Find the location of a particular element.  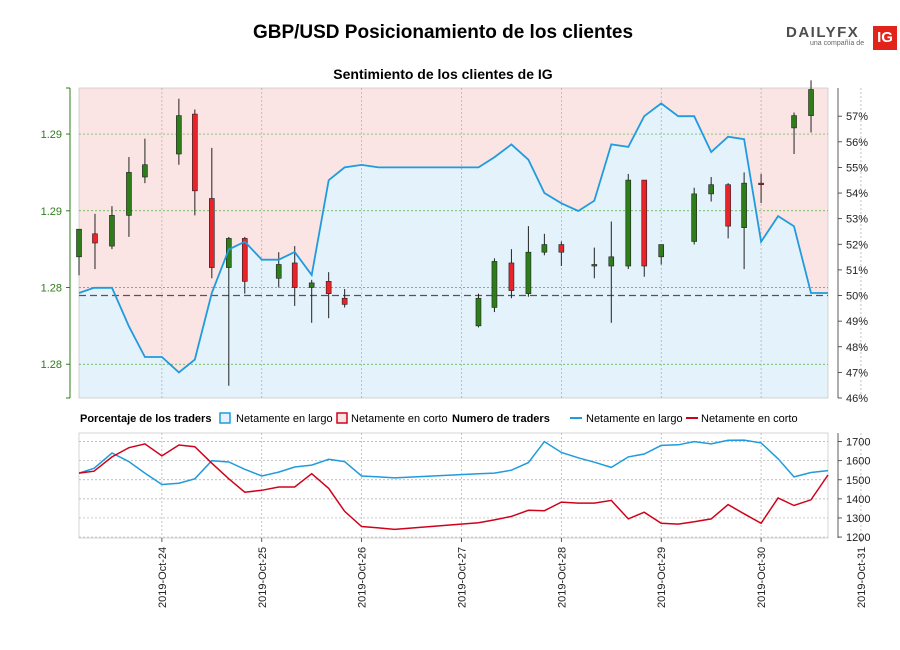

sentiment-tick-label: 48% is located at coordinates (857, 348).